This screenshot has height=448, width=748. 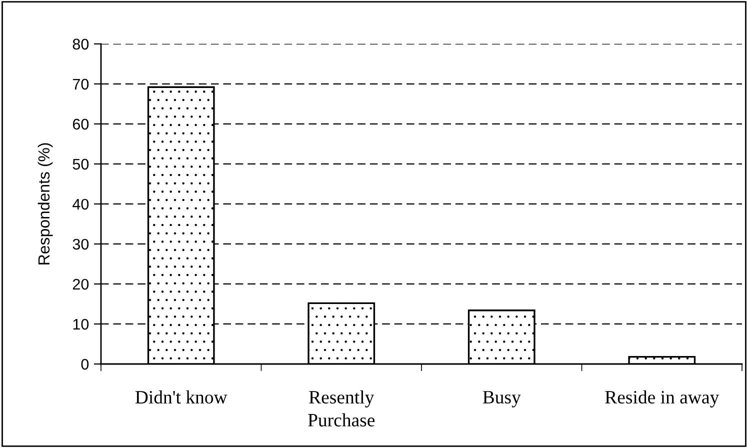 I want to click on y-tick-label: 20, so click(x=80, y=284).